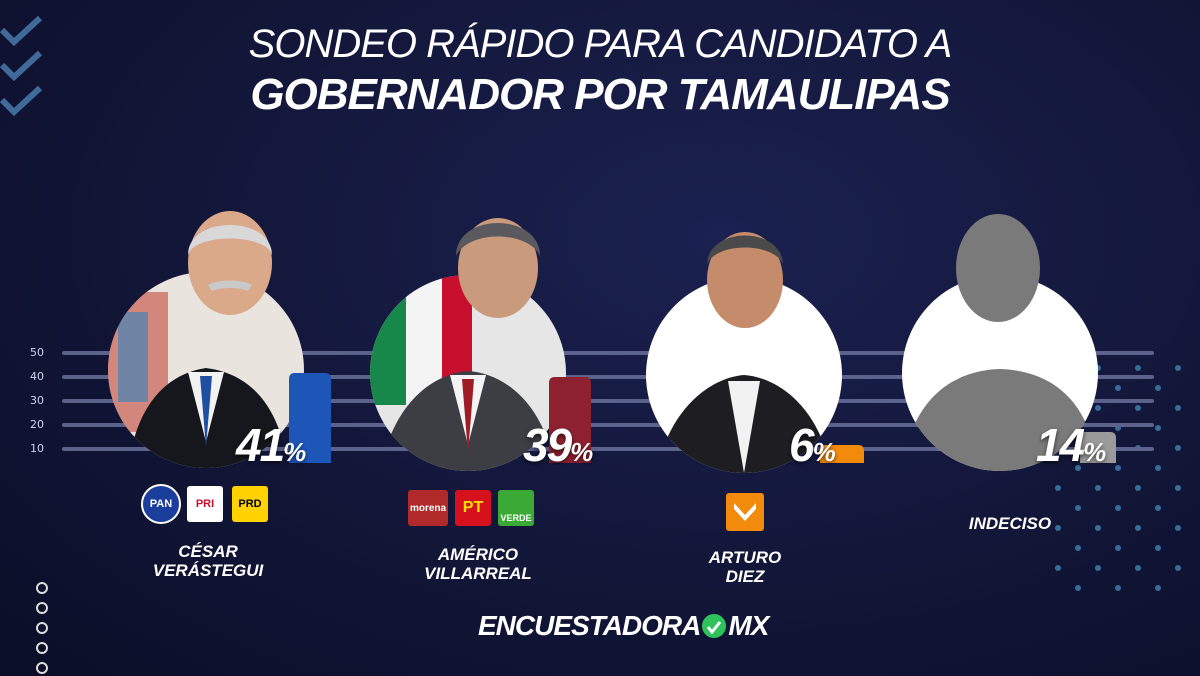  Describe the element at coordinates (208, 561) in the screenshot. I see `candidate-name-cesar-verastegui: CÉSAR VERÁSTEGUI` at that location.